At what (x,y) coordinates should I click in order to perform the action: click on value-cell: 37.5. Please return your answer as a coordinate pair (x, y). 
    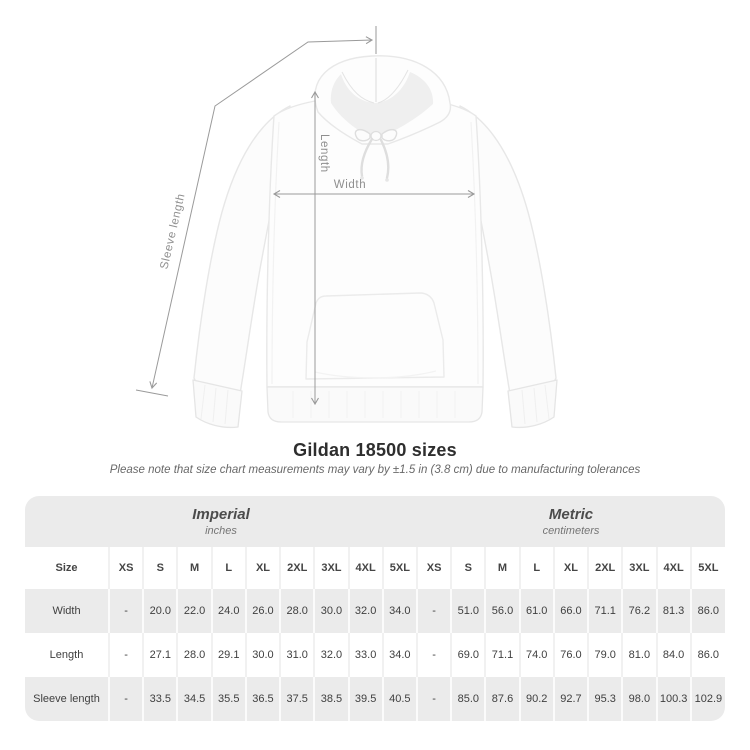
    Looking at the image, I should click on (297, 699).